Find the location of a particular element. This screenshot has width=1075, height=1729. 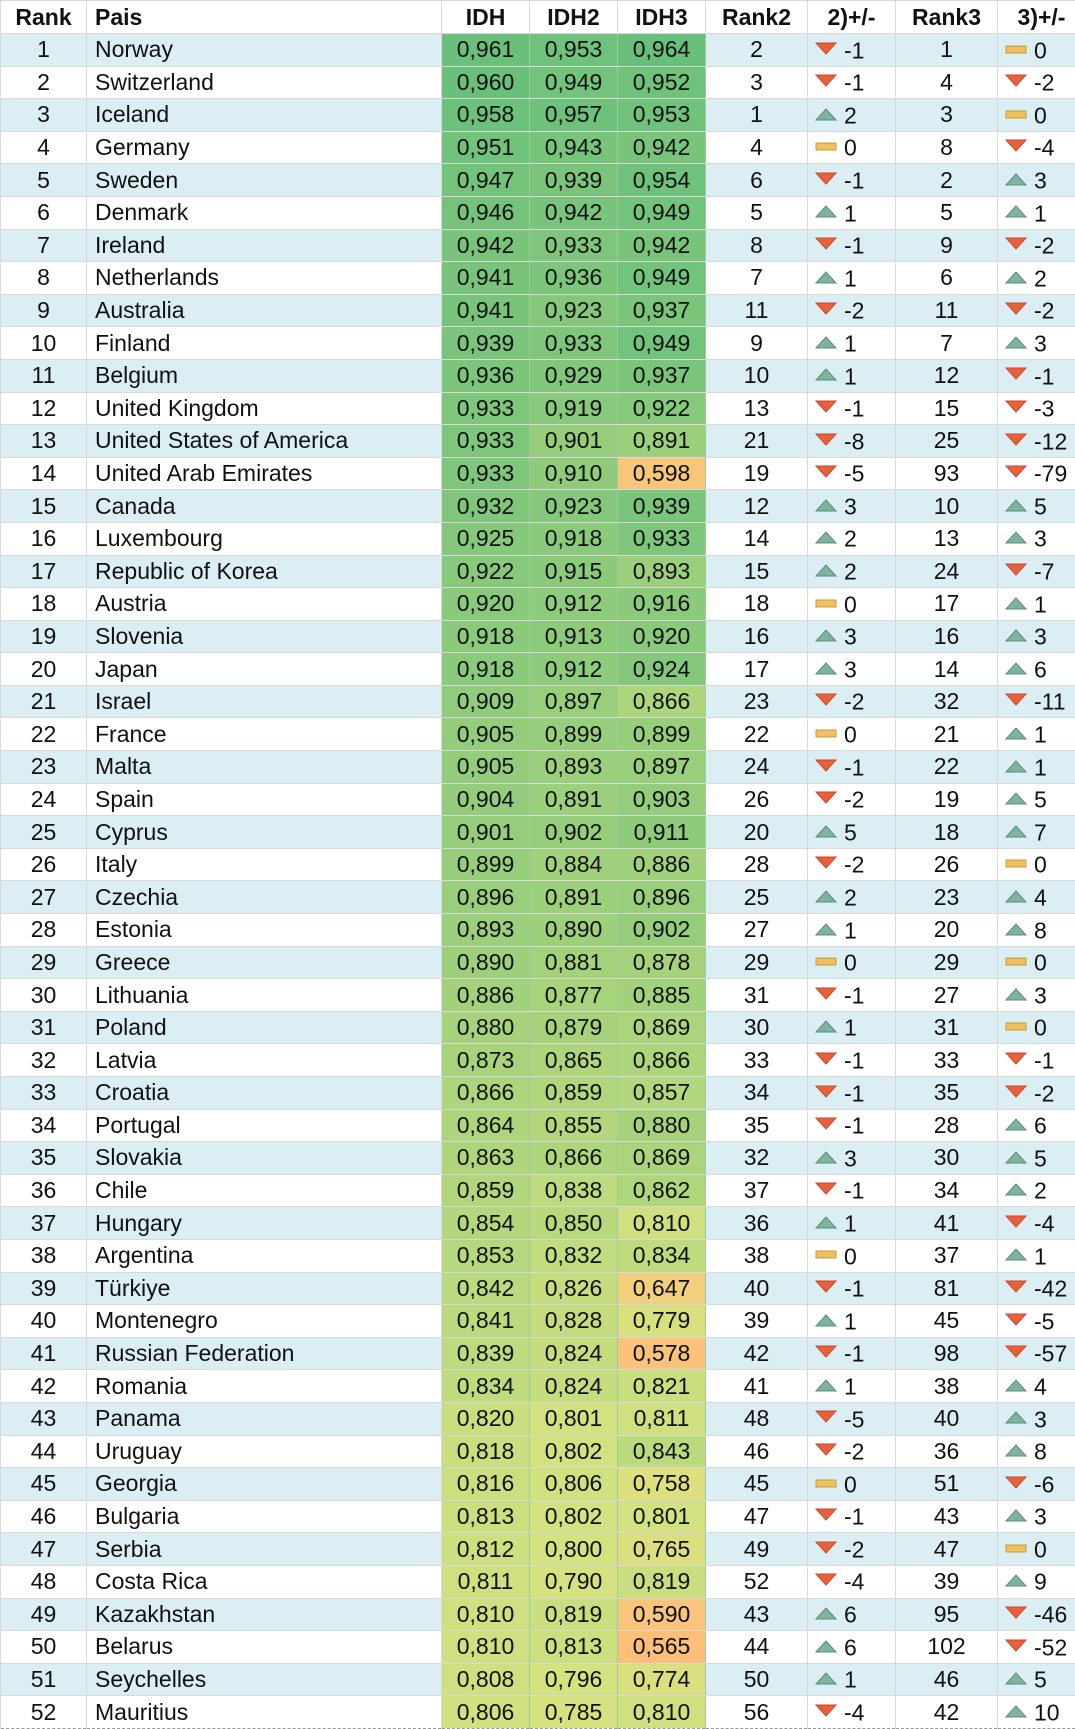

rank2-cell: 9 is located at coordinates (757, 343).